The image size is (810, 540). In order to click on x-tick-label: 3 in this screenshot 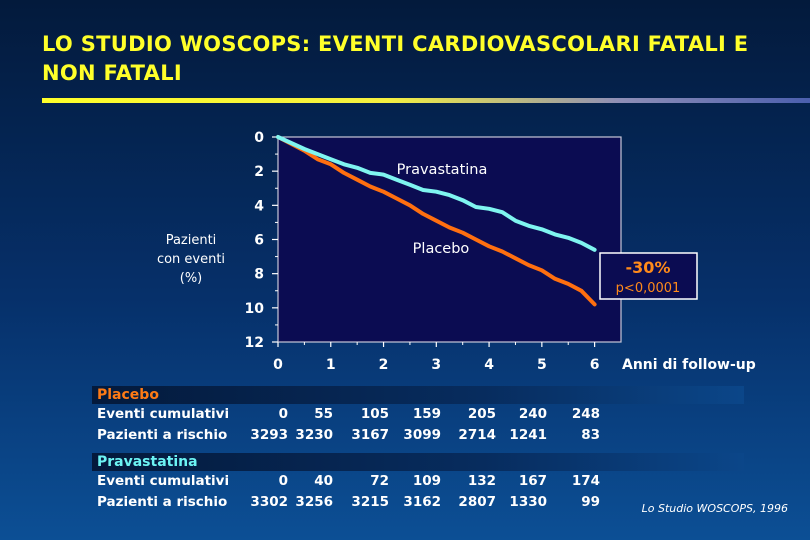, I will do `click(436, 365)`.